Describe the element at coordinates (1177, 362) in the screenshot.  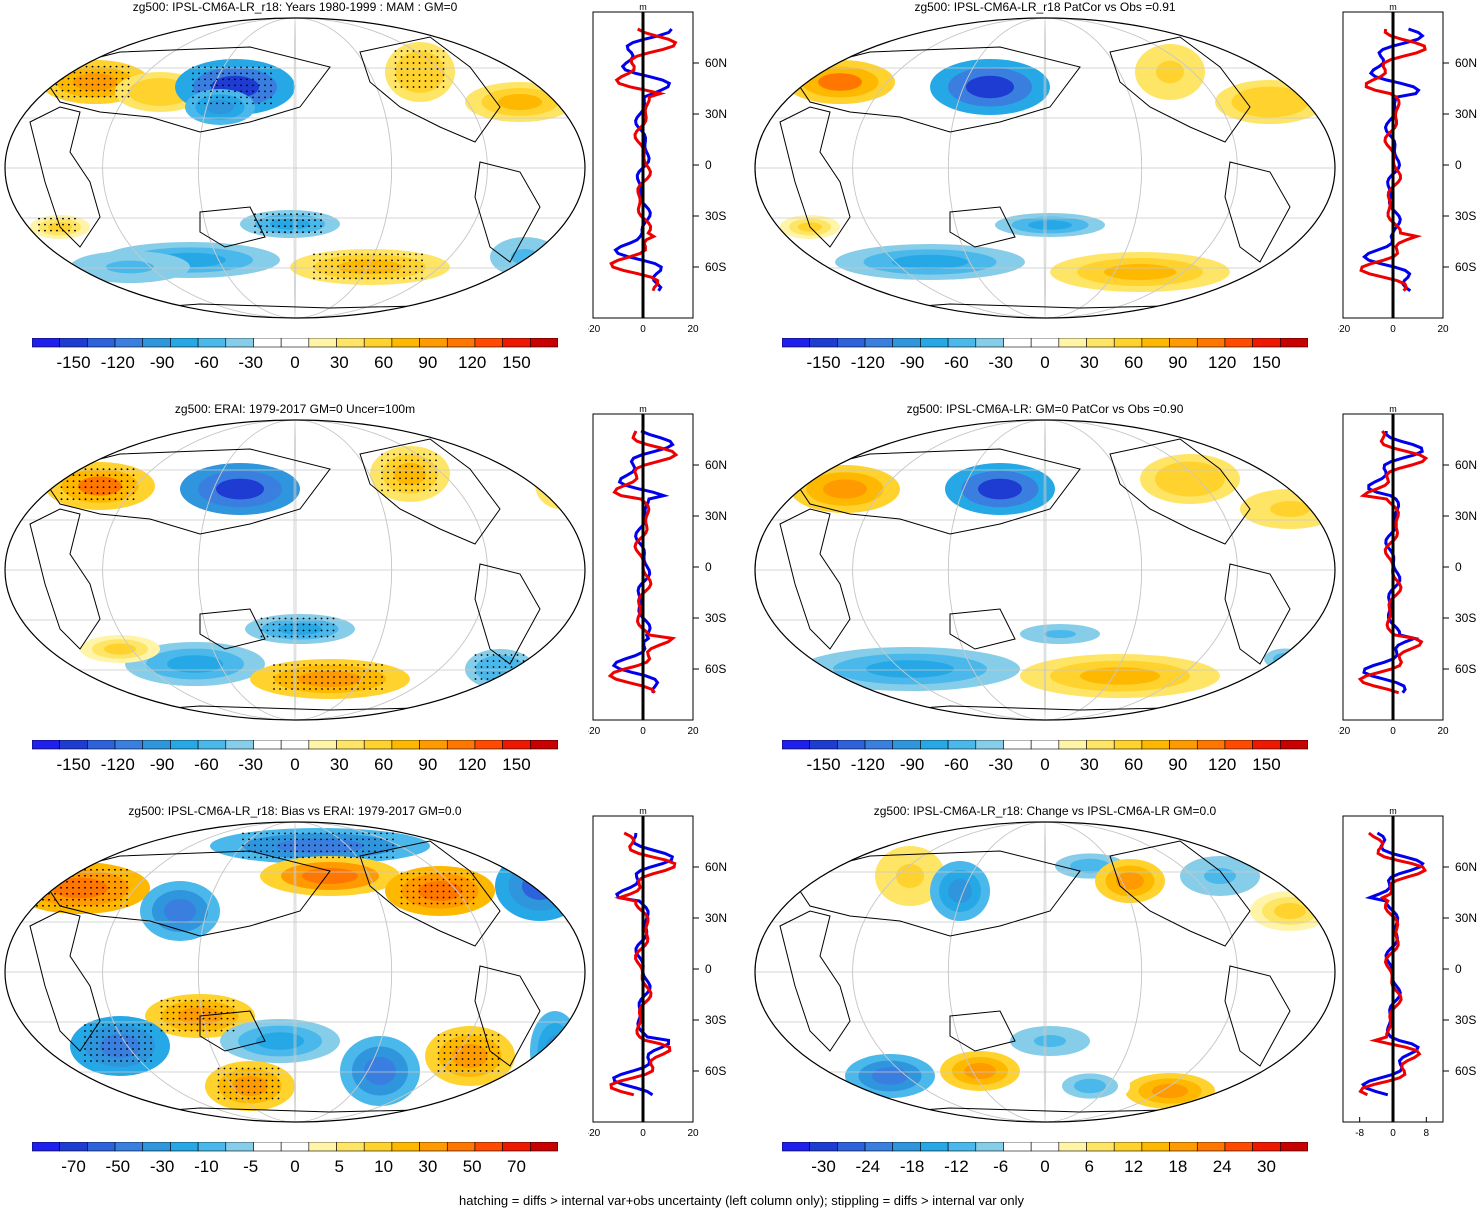
I see `colorbar-tick-label: 90` at that location.